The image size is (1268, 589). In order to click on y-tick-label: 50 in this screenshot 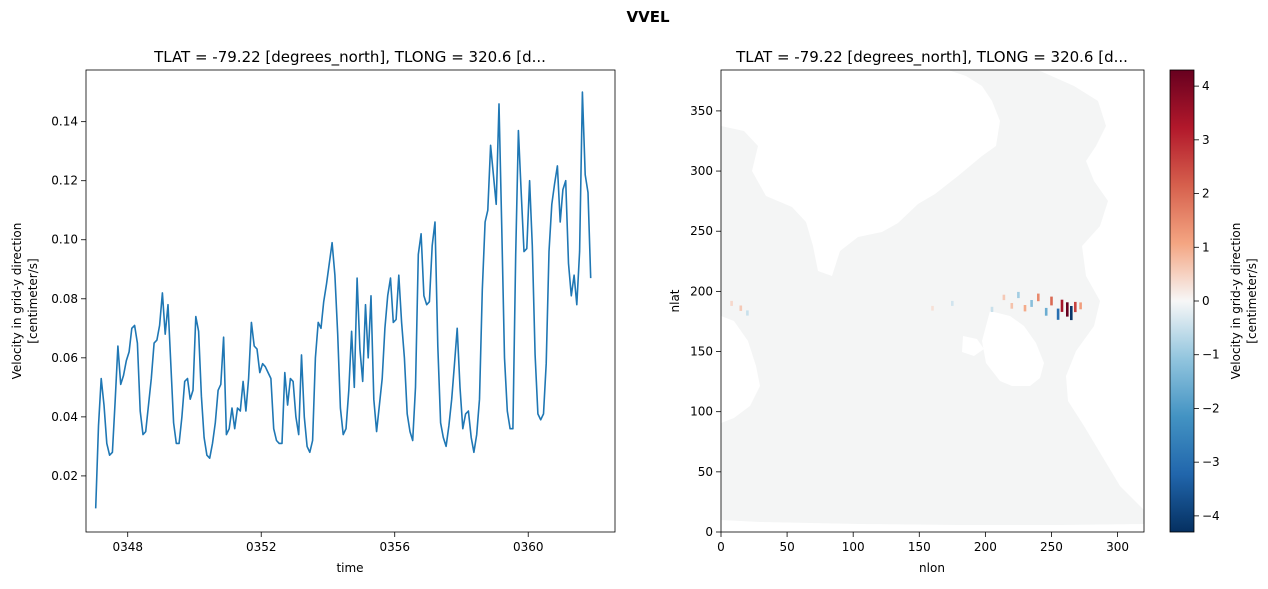, I will do `click(705, 472)`.